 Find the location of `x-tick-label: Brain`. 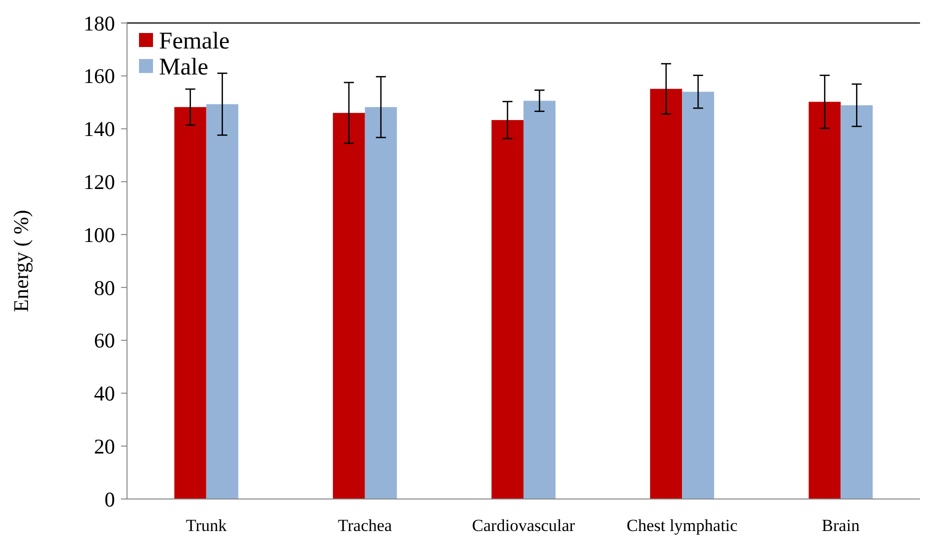

x-tick-label: Brain is located at coordinates (841, 525).